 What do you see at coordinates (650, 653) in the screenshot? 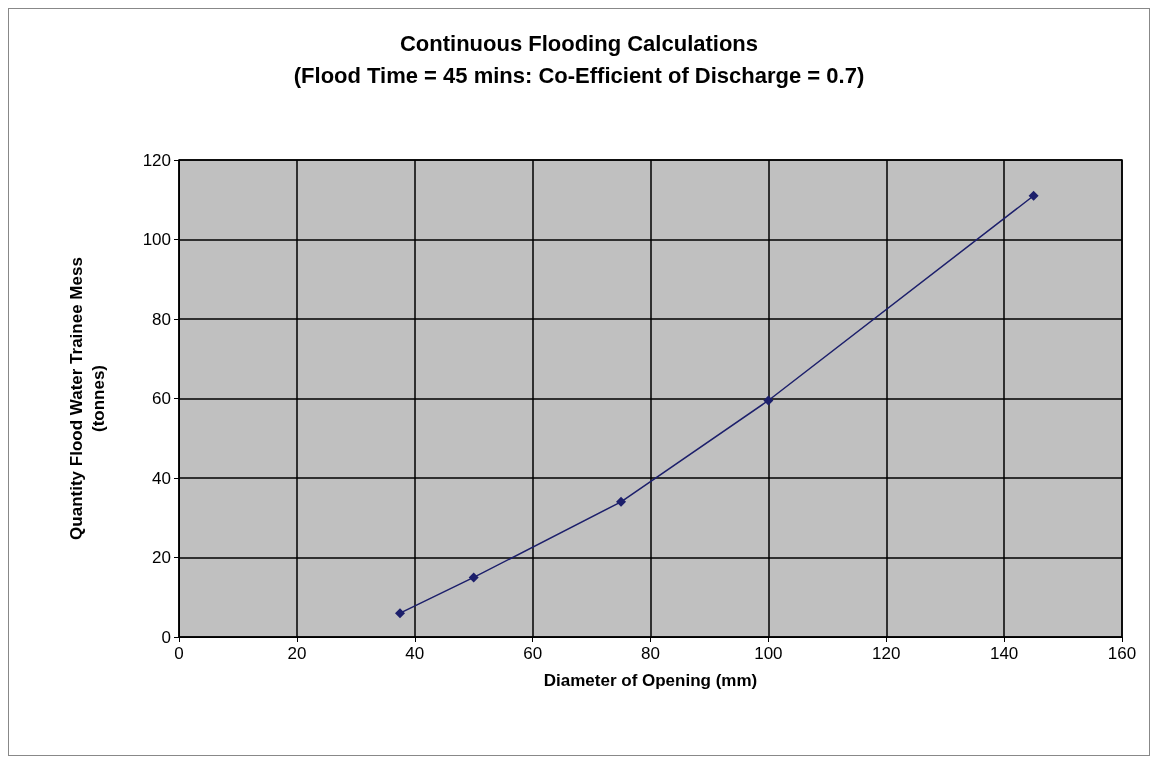
I see `x-tick-label: 80` at bounding box center [650, 653].